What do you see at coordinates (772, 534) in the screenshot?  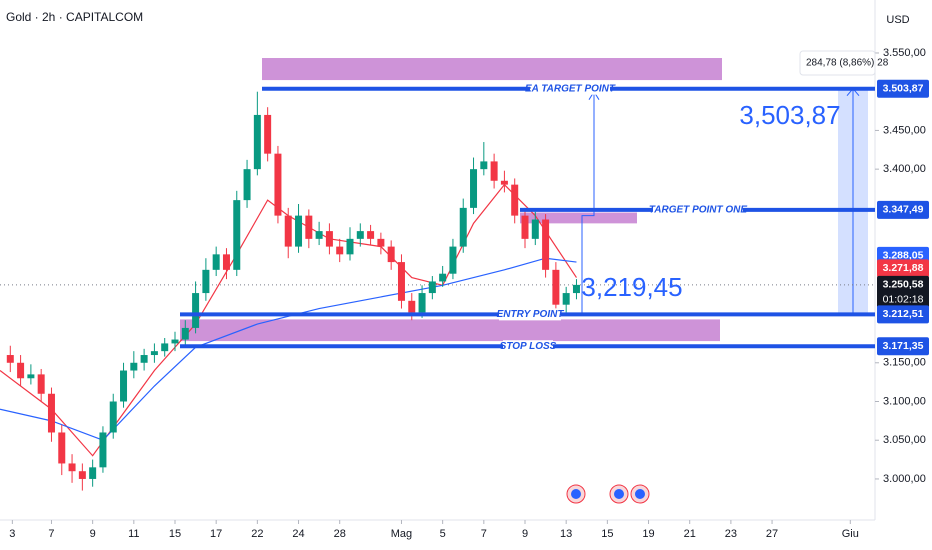 I see `x-tick-label: 27` at bounding box center [772, 534].